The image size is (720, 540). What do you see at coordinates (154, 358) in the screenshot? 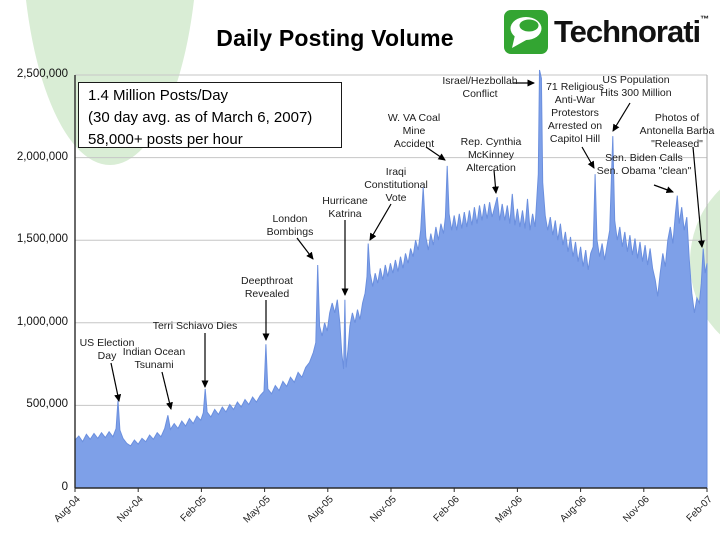
I see `annotation-tsunami: Indian Ocean Tsunami` at bounding box center [154, 358].